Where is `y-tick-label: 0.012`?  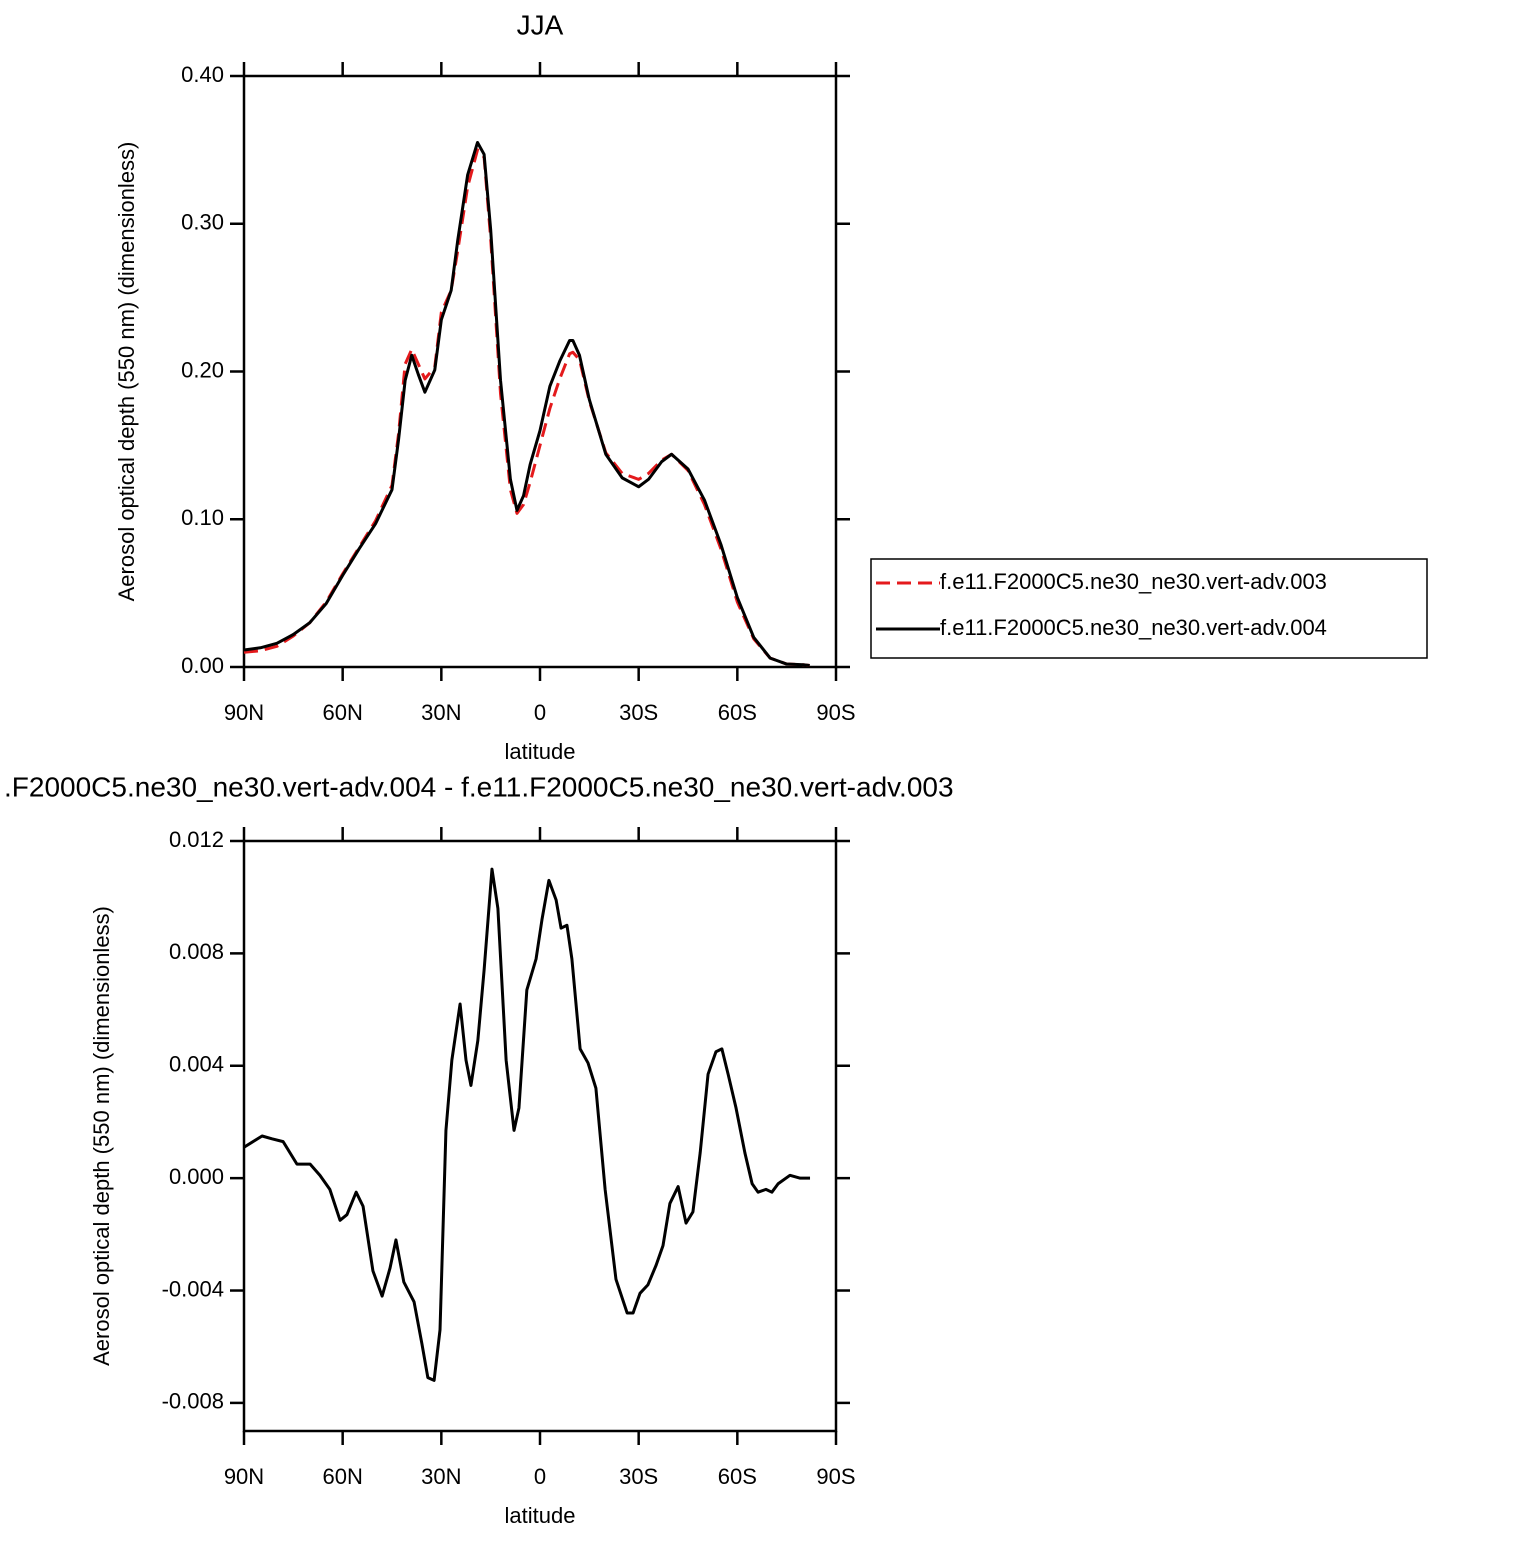
y-tick-label: 0.012 is located at coordinates (196, 839).